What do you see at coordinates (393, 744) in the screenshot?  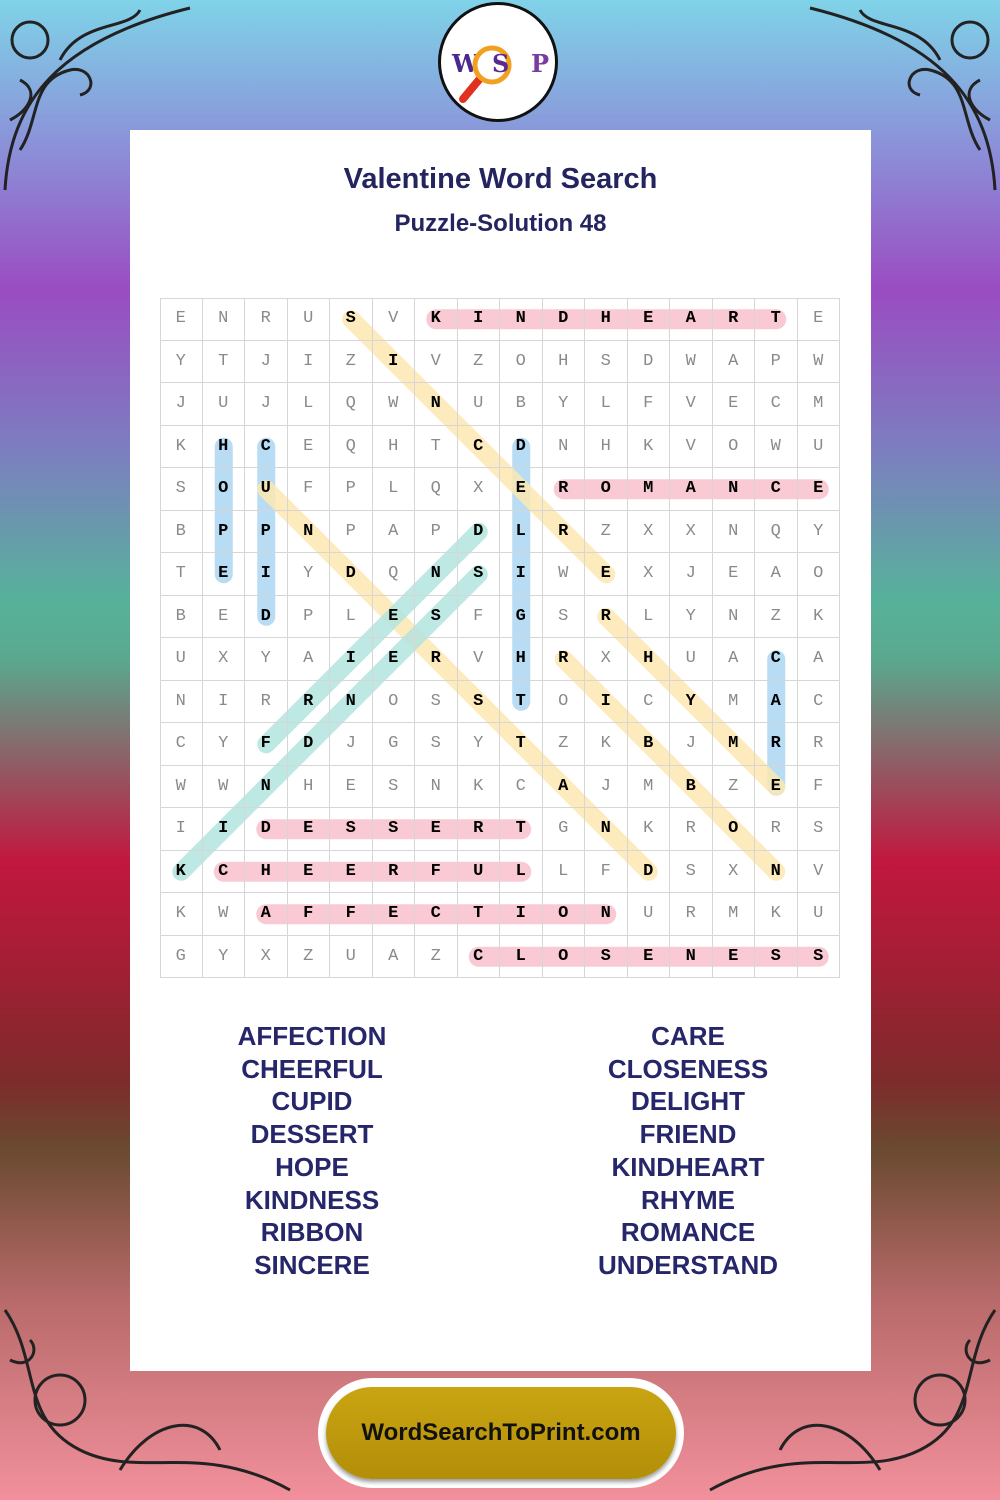 I see `grid-cell: G` at bounding box center [393, 744].